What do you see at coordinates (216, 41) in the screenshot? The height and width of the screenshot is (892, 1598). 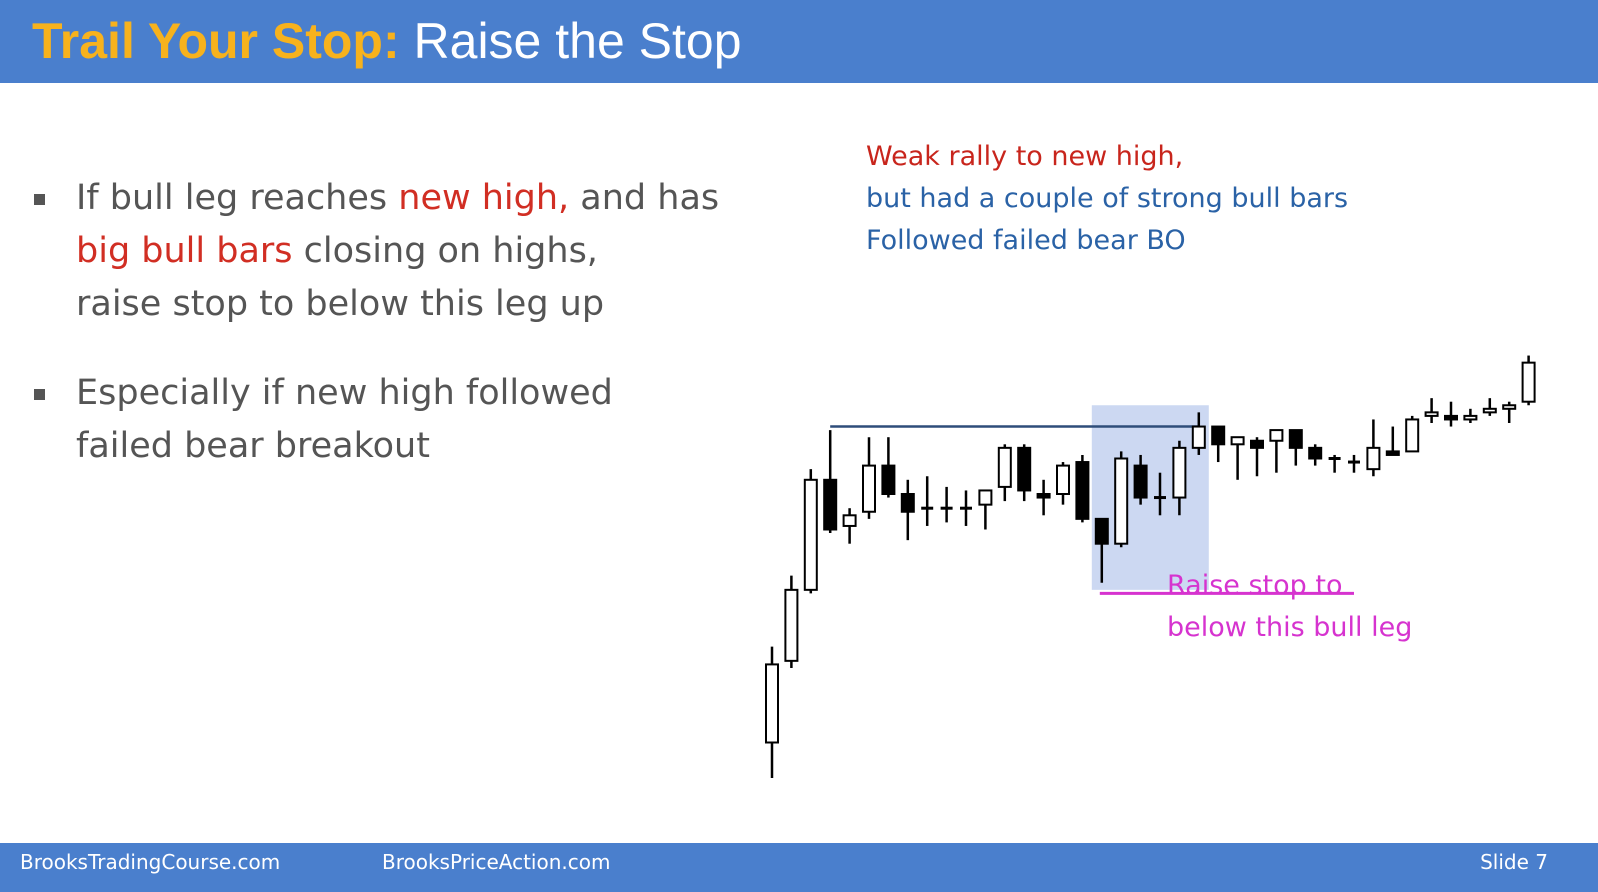 I see `title-accent: Trail Your Stop:` at bounding box center [216, 41].